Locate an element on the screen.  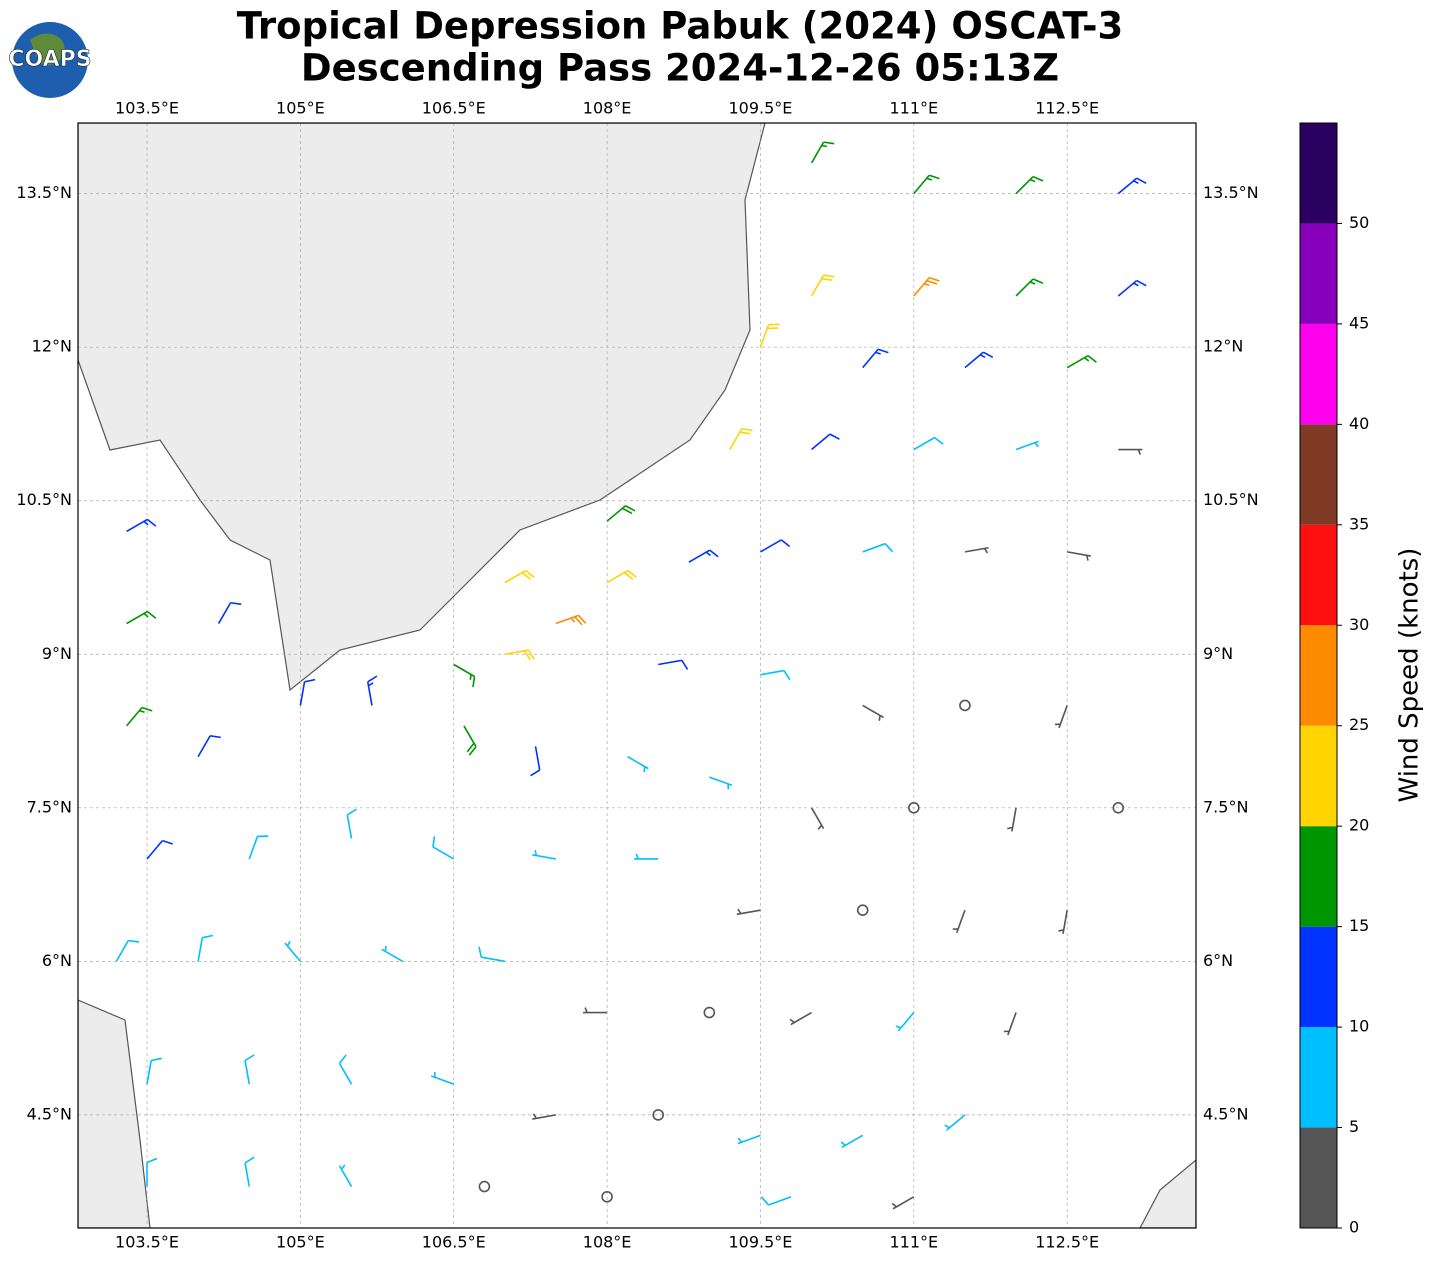
title-line2: Descending Pass 2024-12-26 05:13Z is located at coordinates (680, 68).